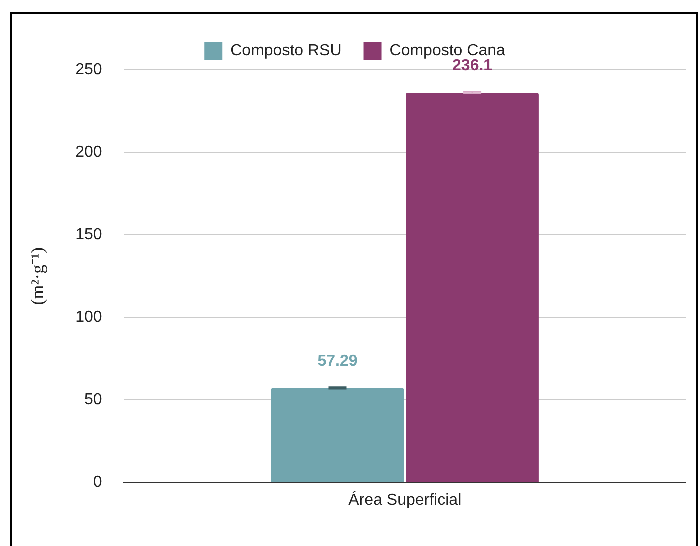 The width and height of the screenshot is (700, 546). Describe the element at coordinates (89, 317) in the screenshot. I see `y-tick-label: 100` at that location.